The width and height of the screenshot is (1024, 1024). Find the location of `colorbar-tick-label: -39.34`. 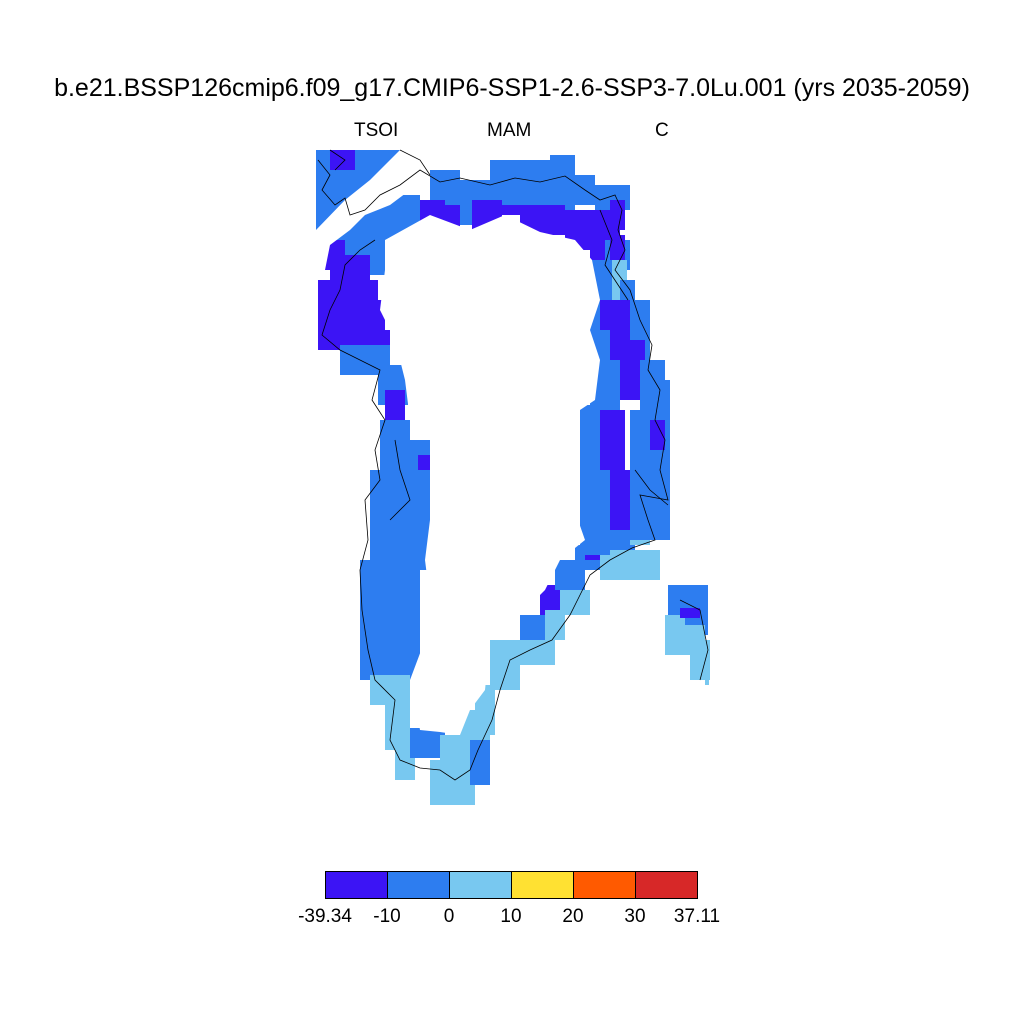

colorbar-tick-label: -39.34 is located at coordinates (325, 916).